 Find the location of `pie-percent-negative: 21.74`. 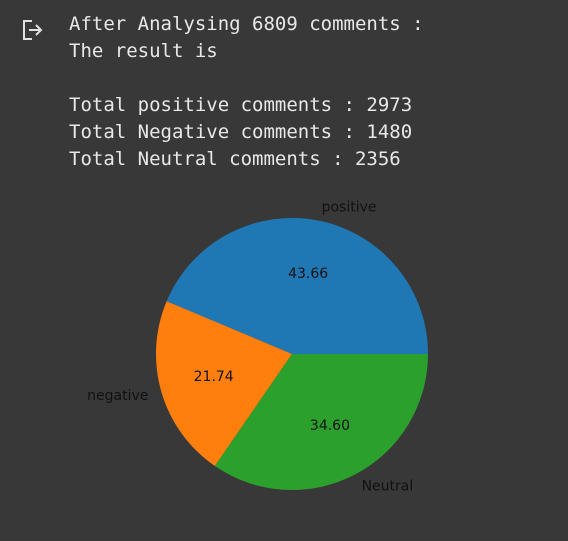

pie-percent-negative: 21.74 is located at coordinates (214, 377).